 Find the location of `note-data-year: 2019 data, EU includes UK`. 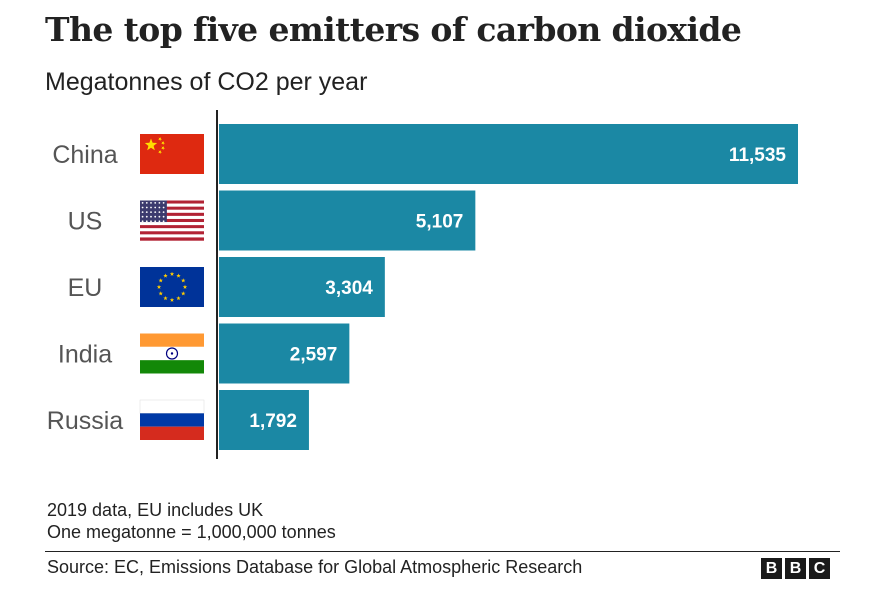

note-data-year: 2019 data, EU includes UK is located at coordinates (155, 510).